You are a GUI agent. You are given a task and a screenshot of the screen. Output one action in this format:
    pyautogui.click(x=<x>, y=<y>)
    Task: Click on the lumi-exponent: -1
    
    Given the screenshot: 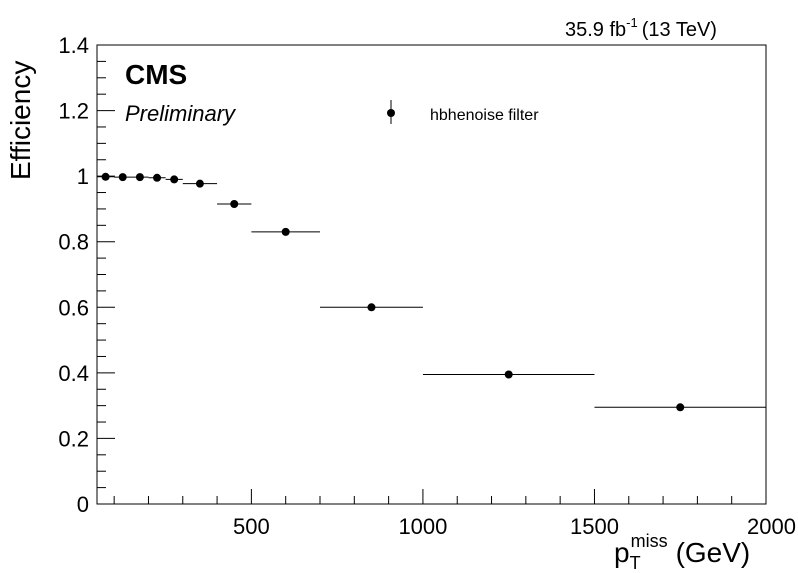 What is the action you would take?
    pyautogui.click(x=632, y=22)
    